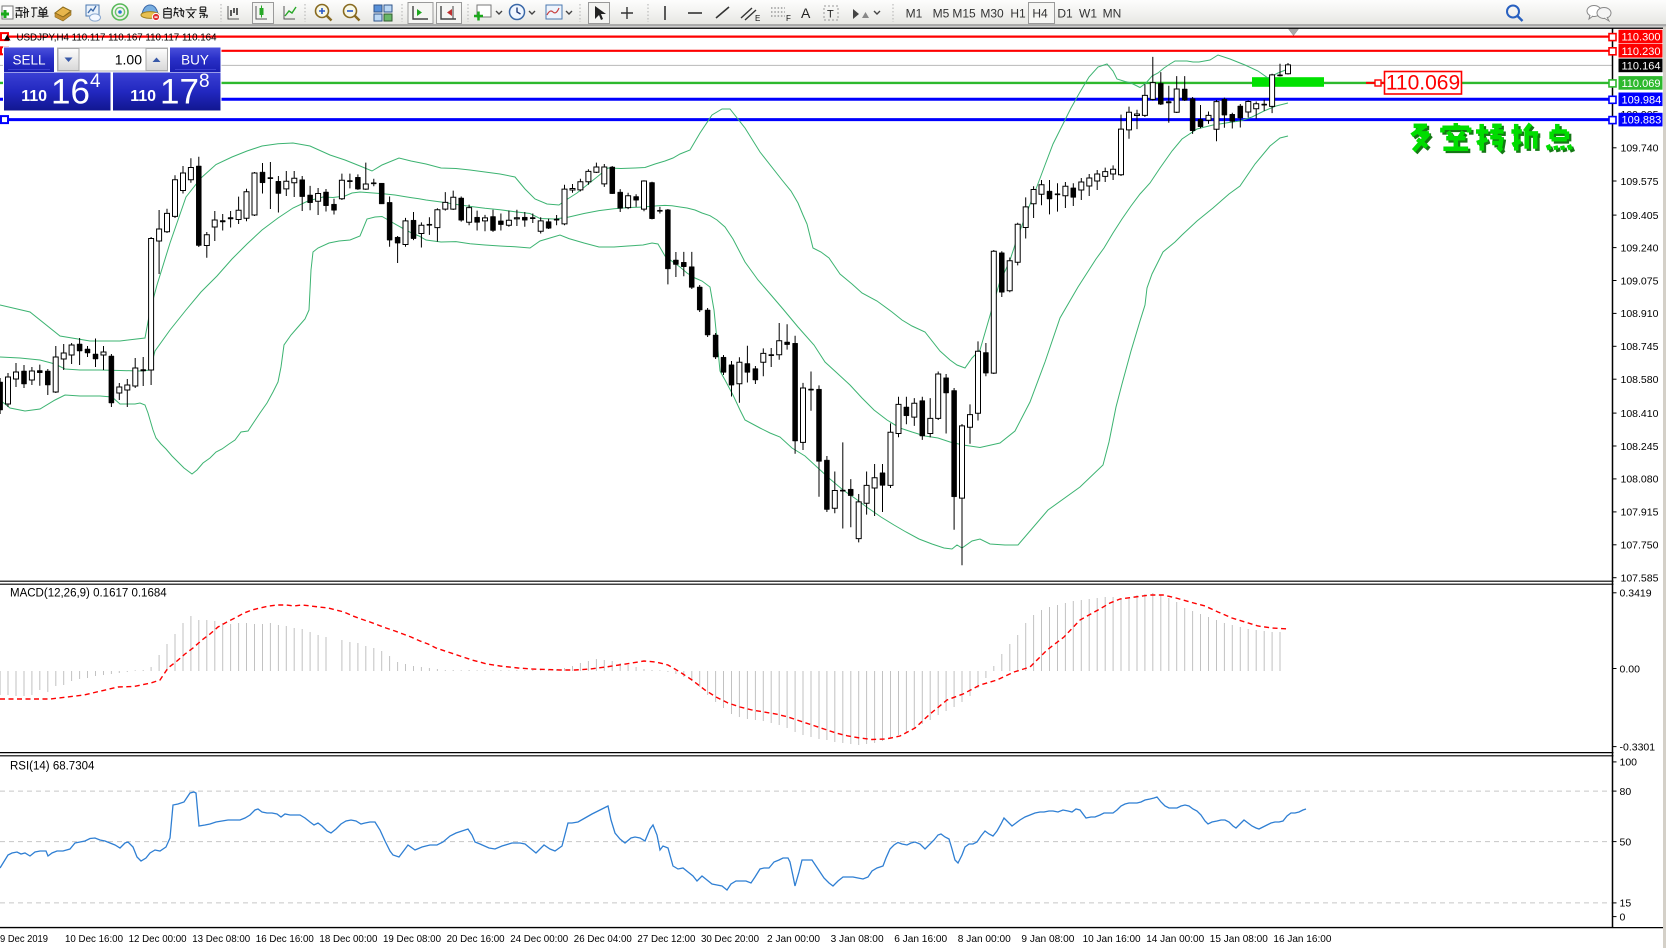  Describe the element at coordinates (1640, 513) in the screenshot. I see `svg-text: 107.915` at that location.